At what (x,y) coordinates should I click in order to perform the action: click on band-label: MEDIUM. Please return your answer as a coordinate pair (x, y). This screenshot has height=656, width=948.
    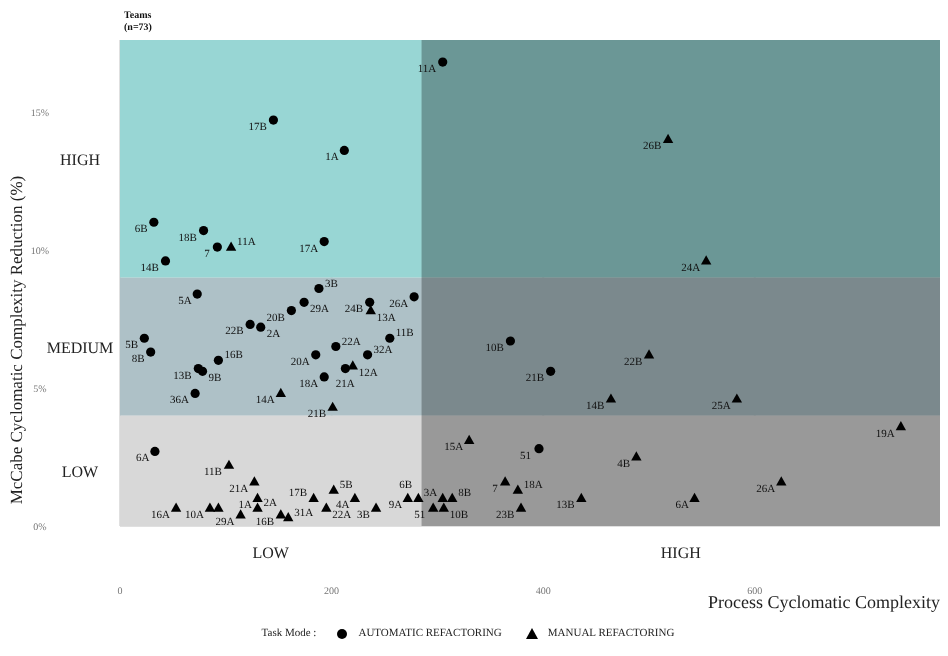
    Looking at the image, I should click on (80, 347).